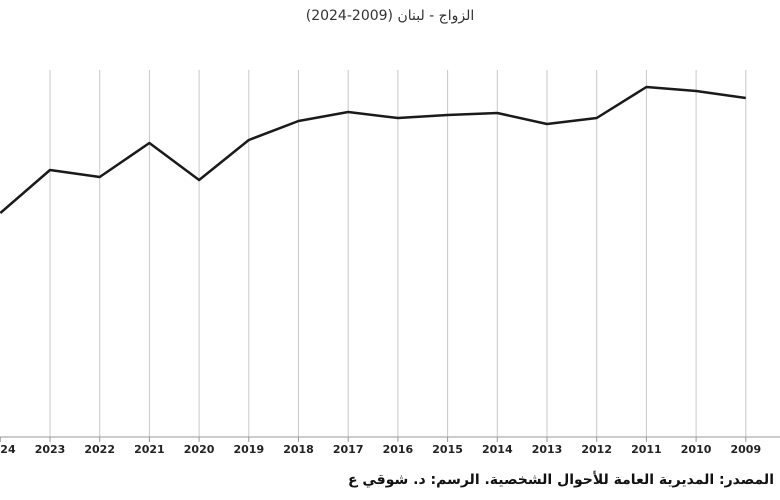 This screenshot has height=500, width=780. I want to click on x-tick-label: 2021, so click(149, 449).